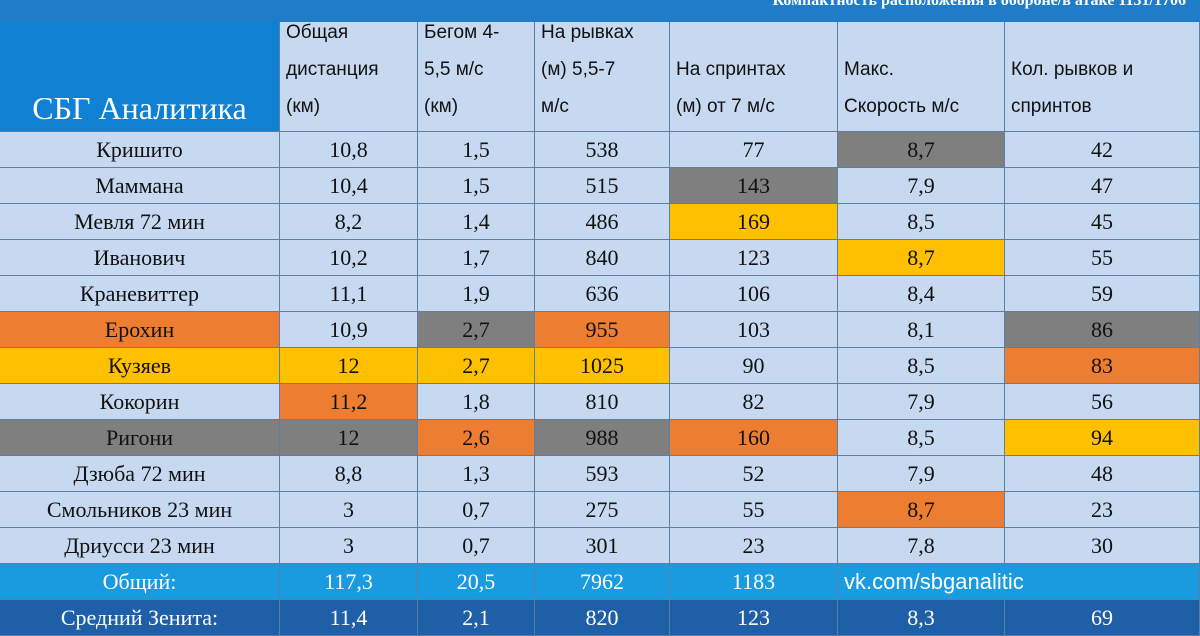 The width and height of the screenshot is (1200, 636). What do you see at coordinates (140, 510) in the screenshot?
I see `player-name: Смольников 23 мин` at bounding box center [140, 510].